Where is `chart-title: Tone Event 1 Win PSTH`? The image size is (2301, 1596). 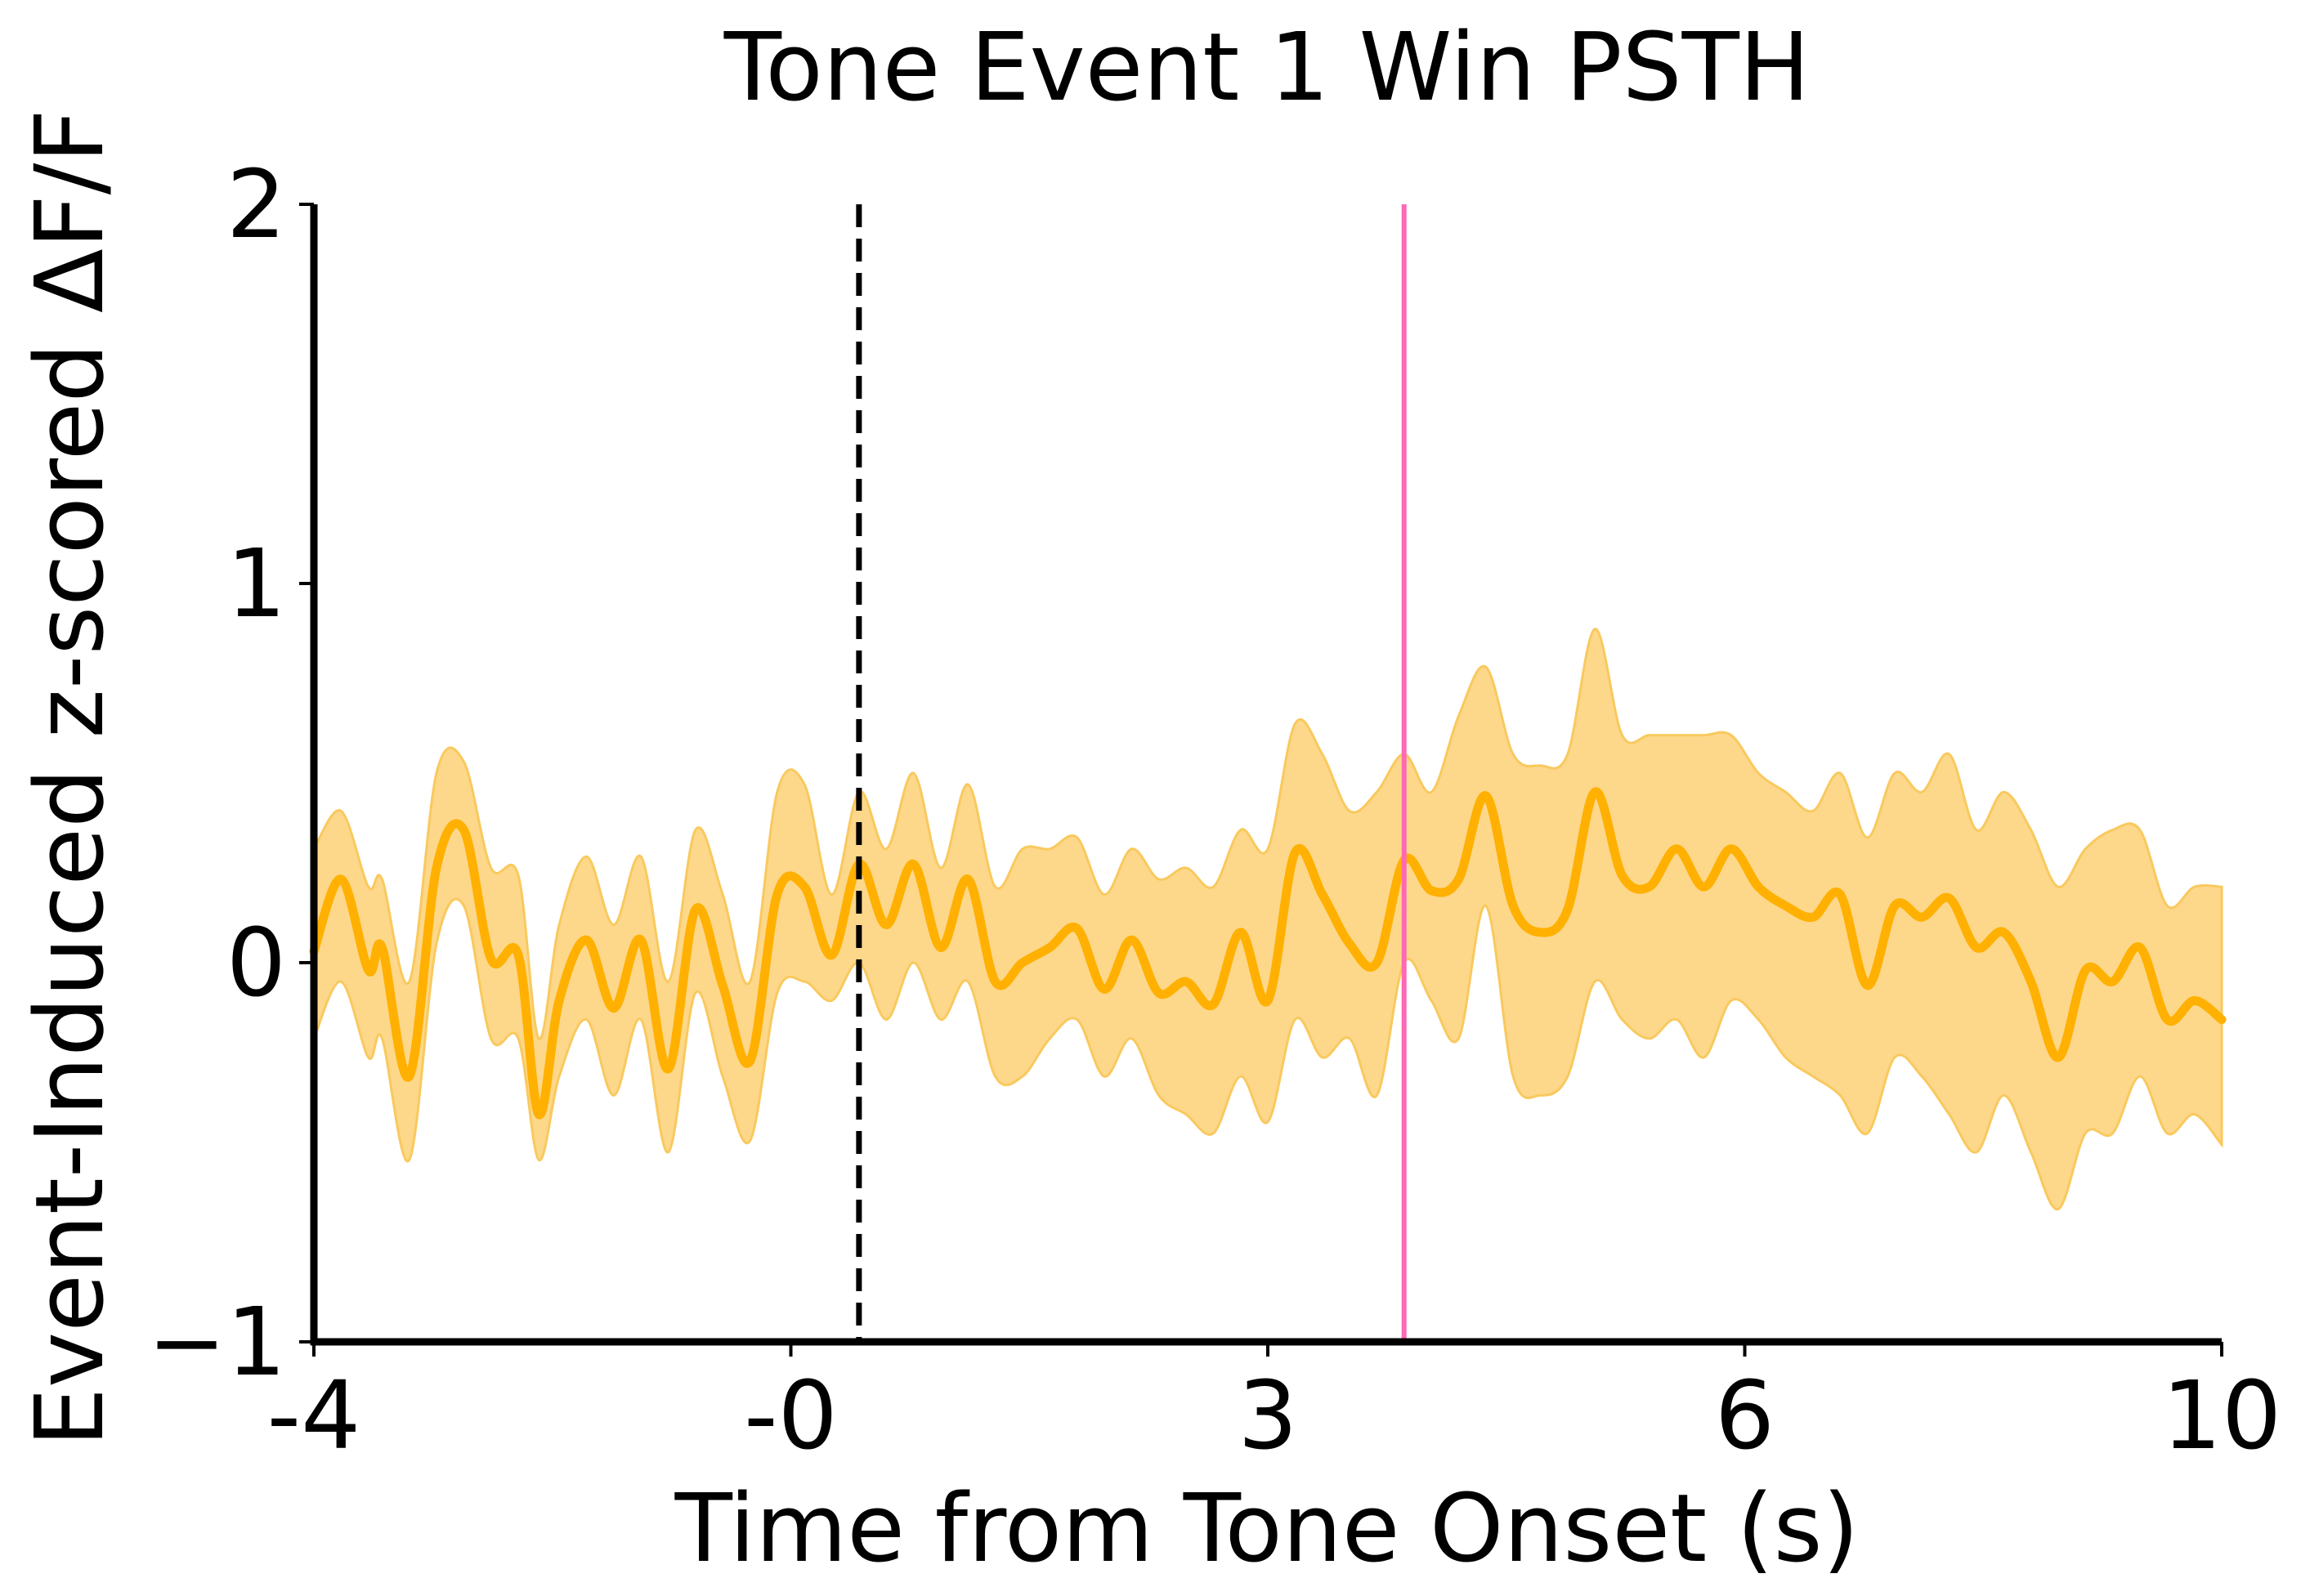
chart-title: Tone Event 1 Win PSTH is located at coordinates (1267, 68).